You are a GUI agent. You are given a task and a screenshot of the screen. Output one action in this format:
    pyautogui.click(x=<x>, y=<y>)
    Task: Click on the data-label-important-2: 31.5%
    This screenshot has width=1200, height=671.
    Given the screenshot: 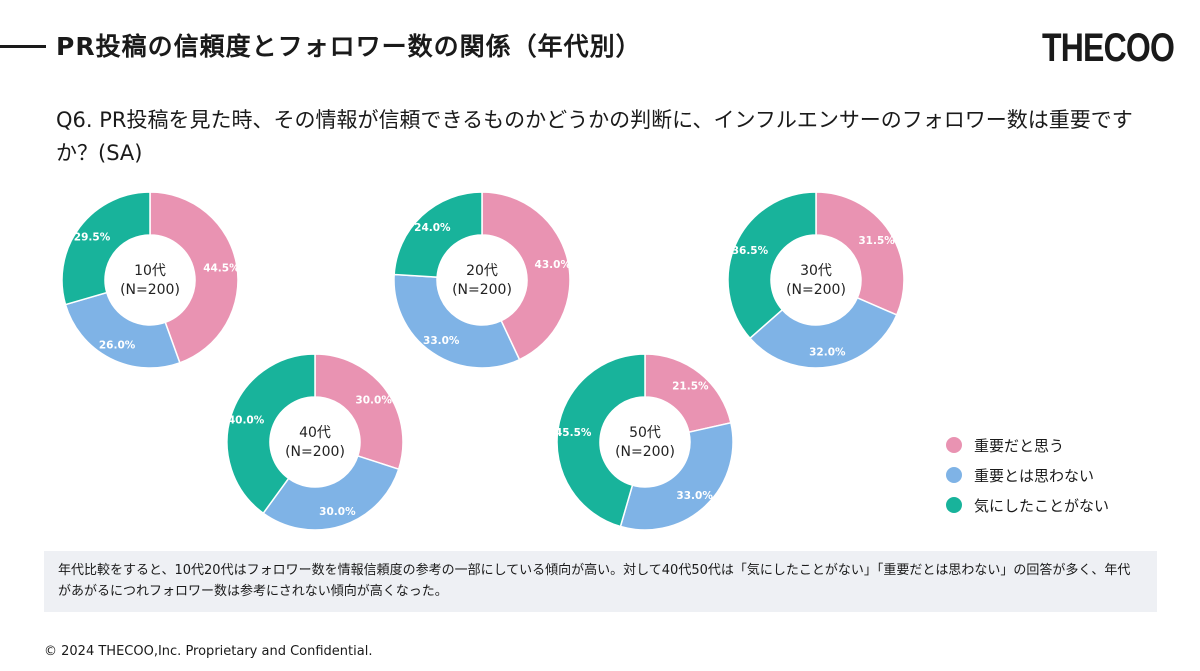 What is the action you would take?
    pyautogui.click(x=876, y=241)
    